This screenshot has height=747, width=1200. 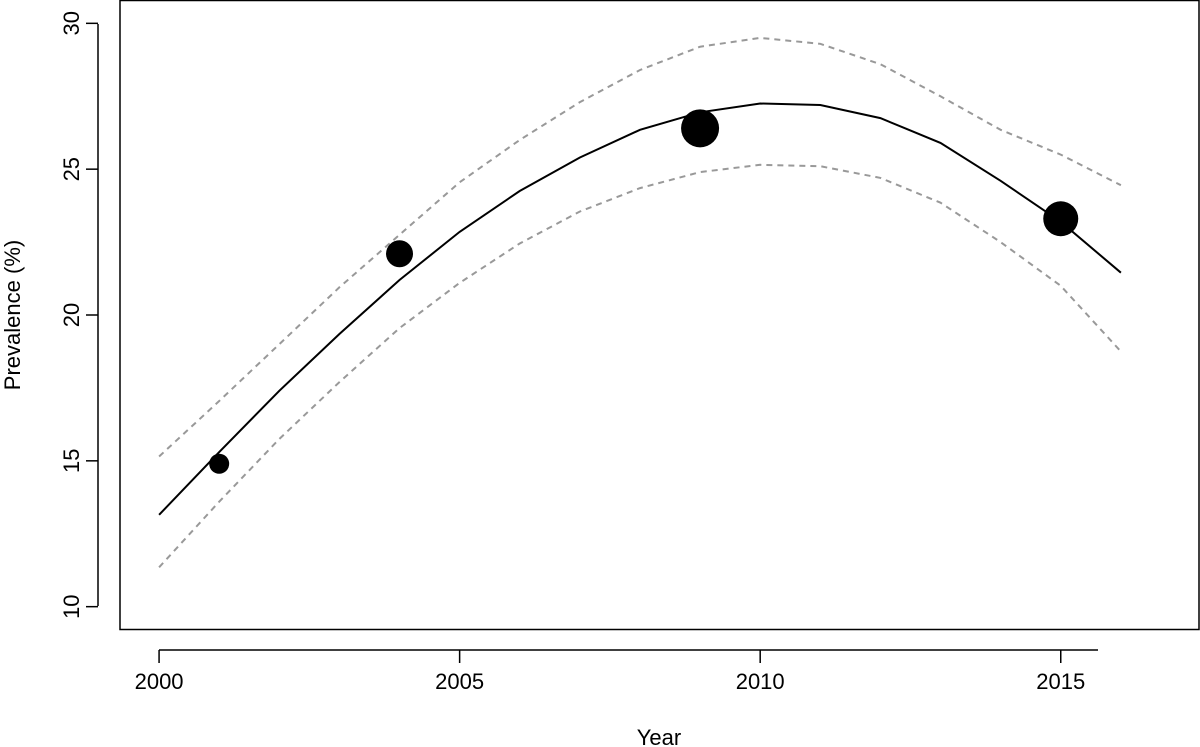 I want to click on y-tick-label: 15, so click(x=71, y=461).